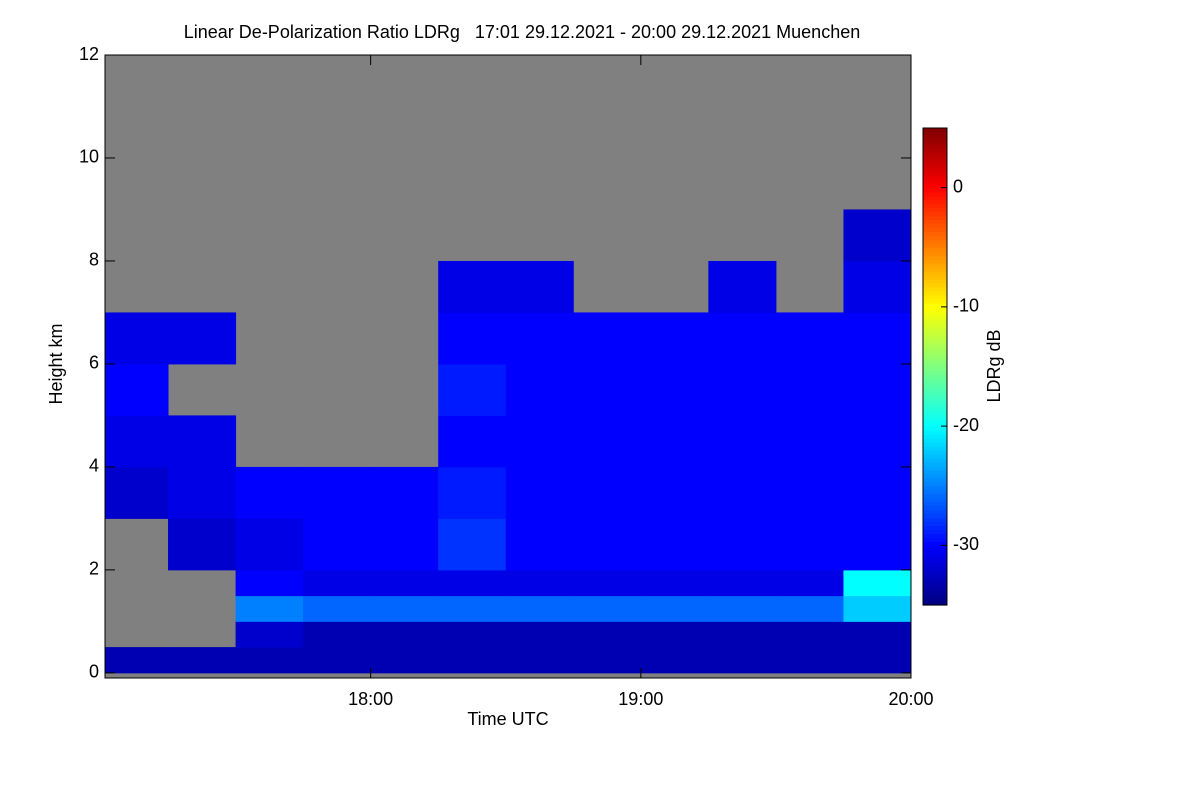  I want to click on x-tick-label: 18:00, so click(370, 699).